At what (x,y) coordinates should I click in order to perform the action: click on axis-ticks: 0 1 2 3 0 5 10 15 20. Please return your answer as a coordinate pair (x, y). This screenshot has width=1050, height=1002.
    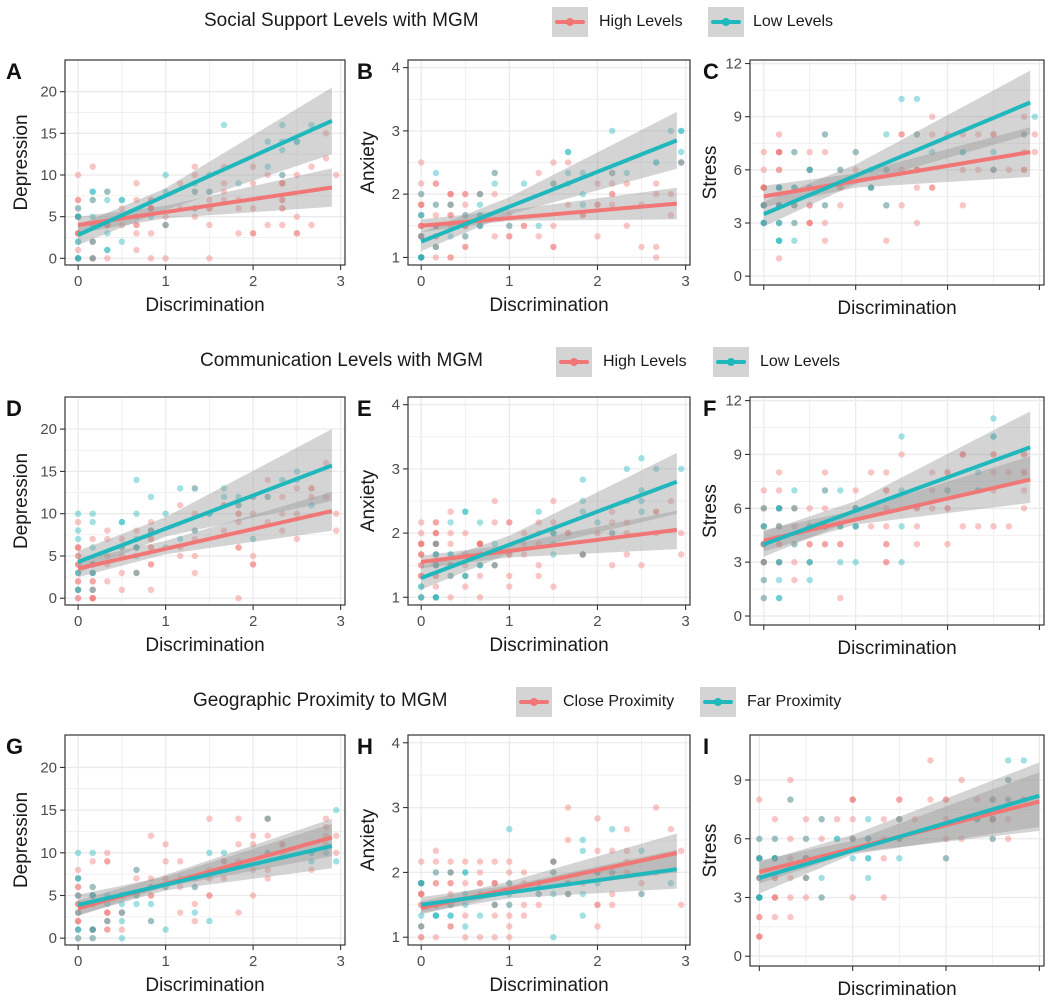
    Looking at the image, I should click on (192, 187).